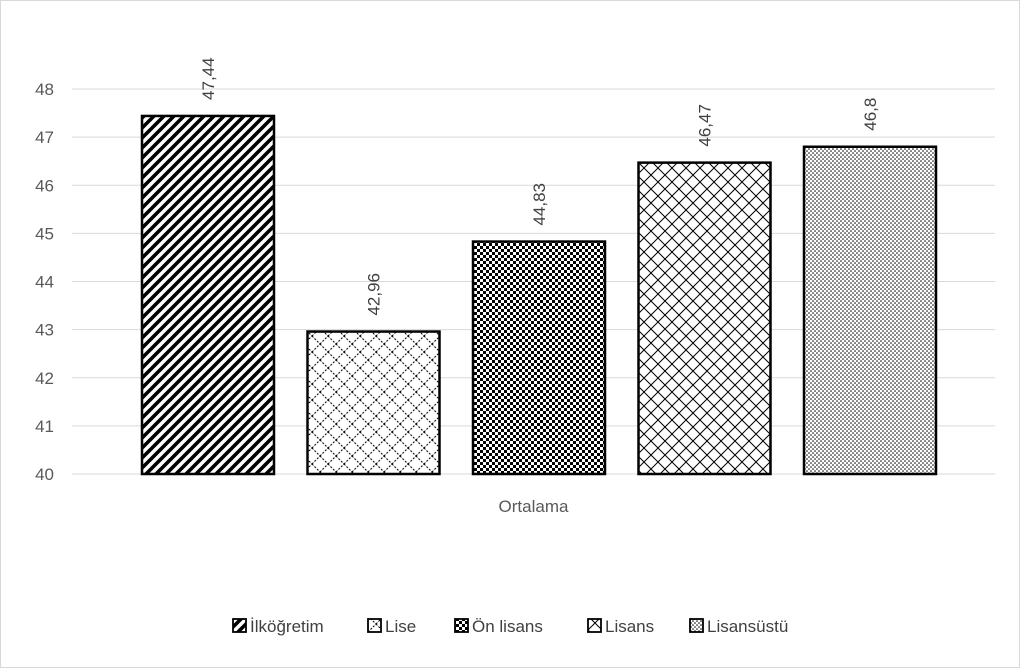  What do you see at coordinates (629, 626) in the screenshot?
I see `legend-label: Lisans` at bounding box center [629, 626].